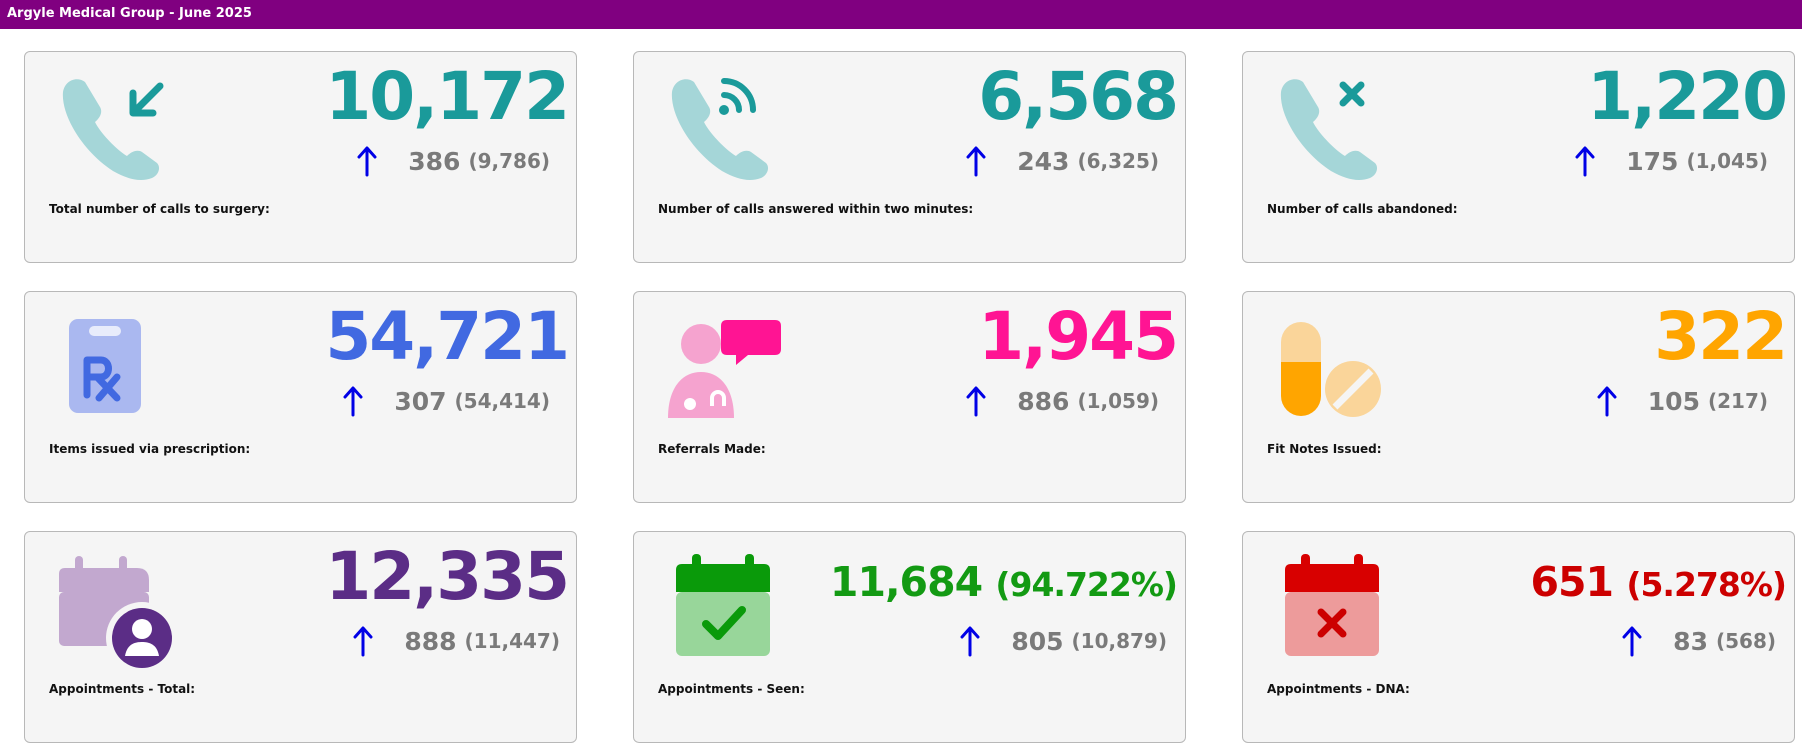 Image resolution: width=1802 pixels, height=745 pixels. Describe the element at coordinates (434, 161) in the screenshot. I see `kpi-change: 386` at that location.